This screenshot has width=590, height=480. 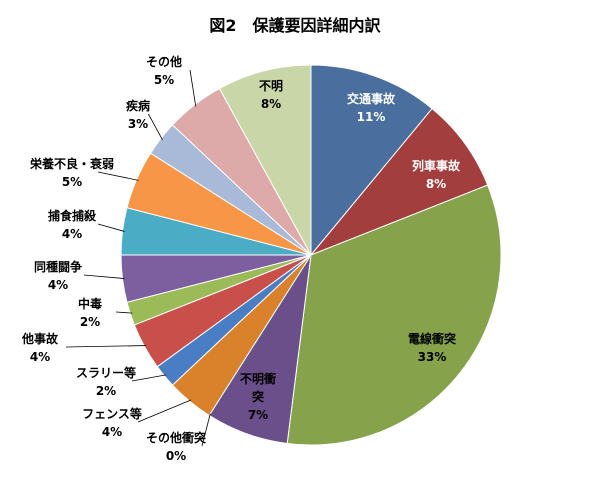 I want to click on slice-name-label: 捕食捕殺, so click(x=72, y=215).